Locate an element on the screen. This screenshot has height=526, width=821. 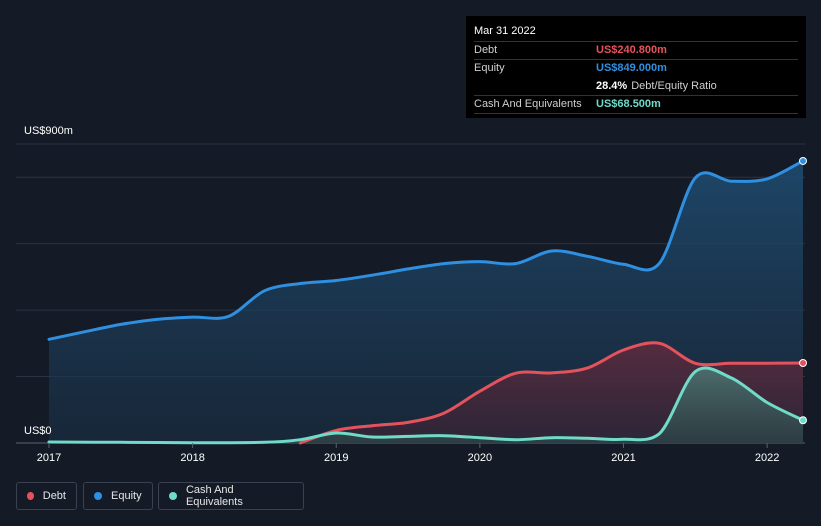
x-tick-label: 2017 is located at coordinates (49, 458).